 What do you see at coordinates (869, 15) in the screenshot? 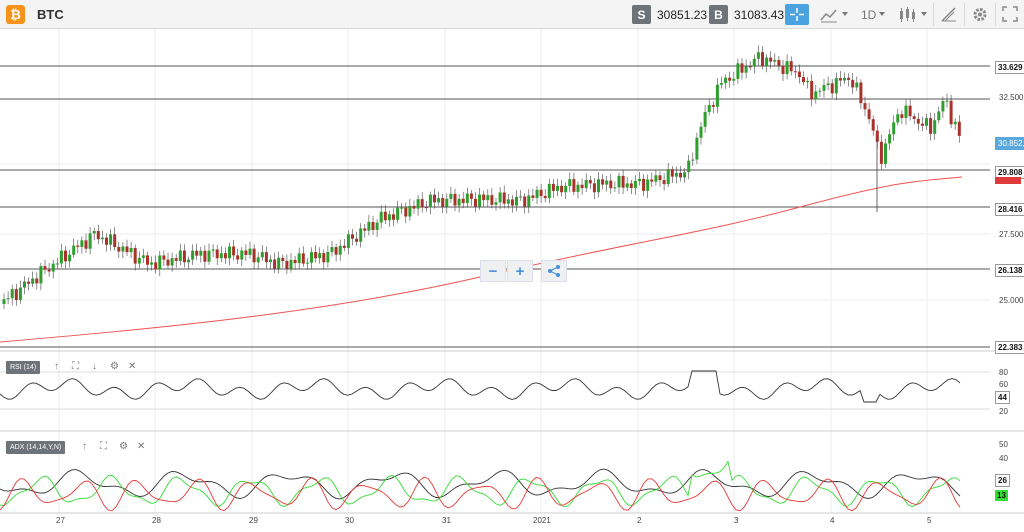
I see `timeframe-select: 1D` at bounding box center [869, 15].